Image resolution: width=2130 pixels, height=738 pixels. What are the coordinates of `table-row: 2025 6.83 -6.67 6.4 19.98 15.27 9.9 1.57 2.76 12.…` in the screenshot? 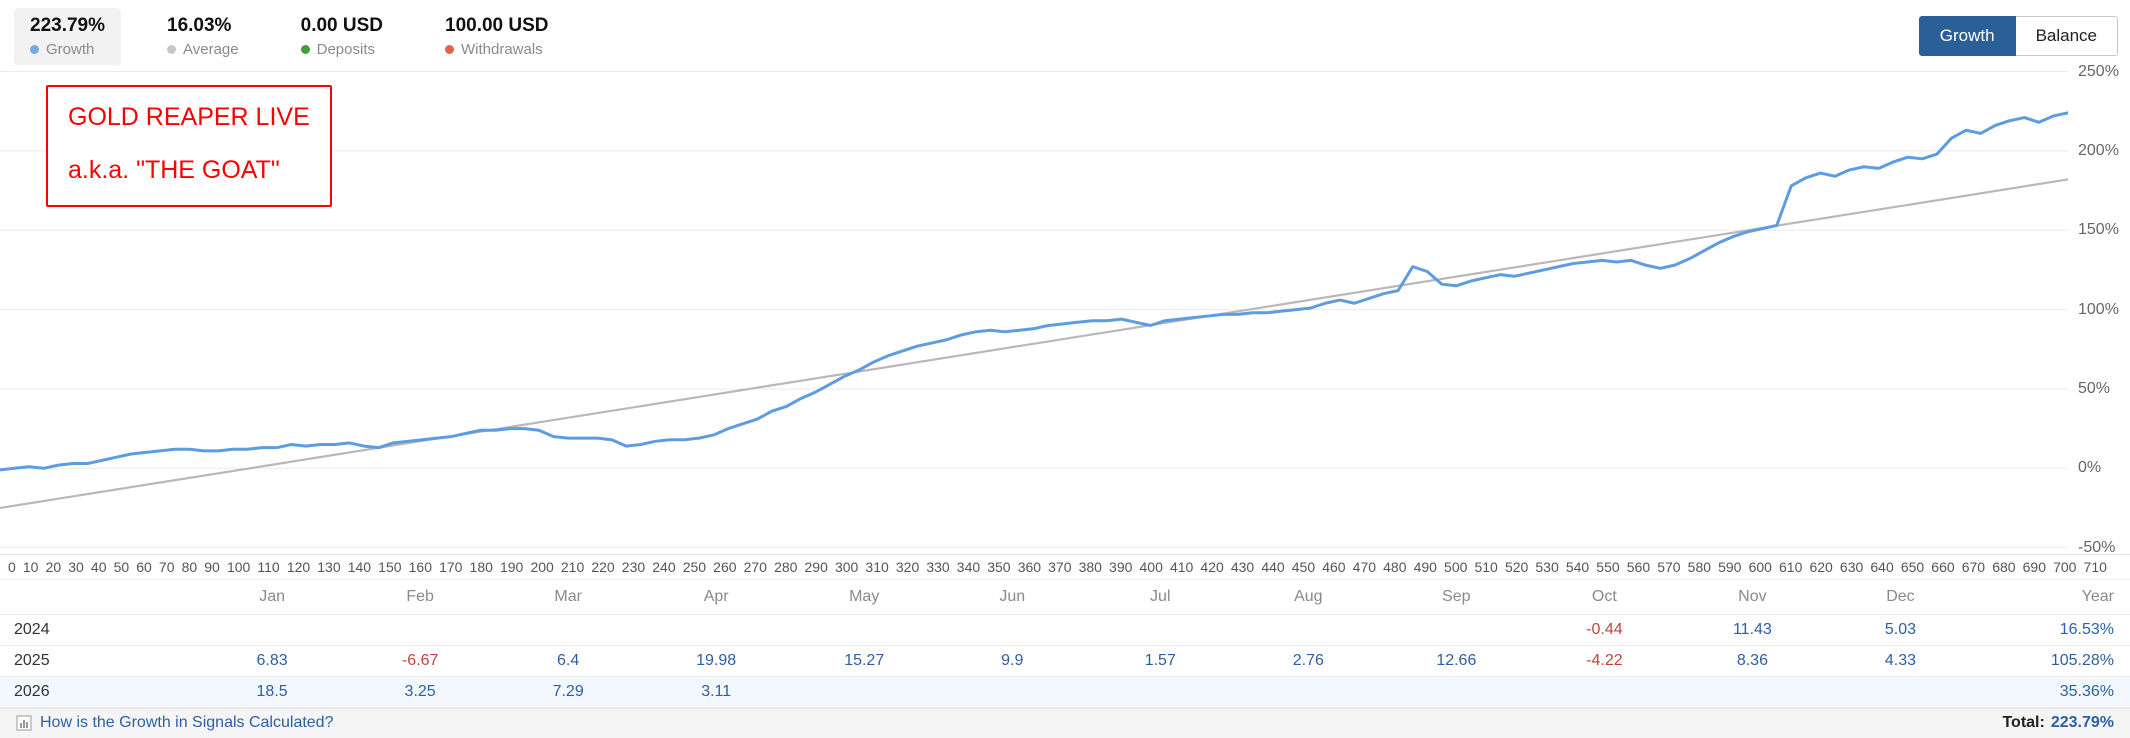 It's located at (1065, 661).